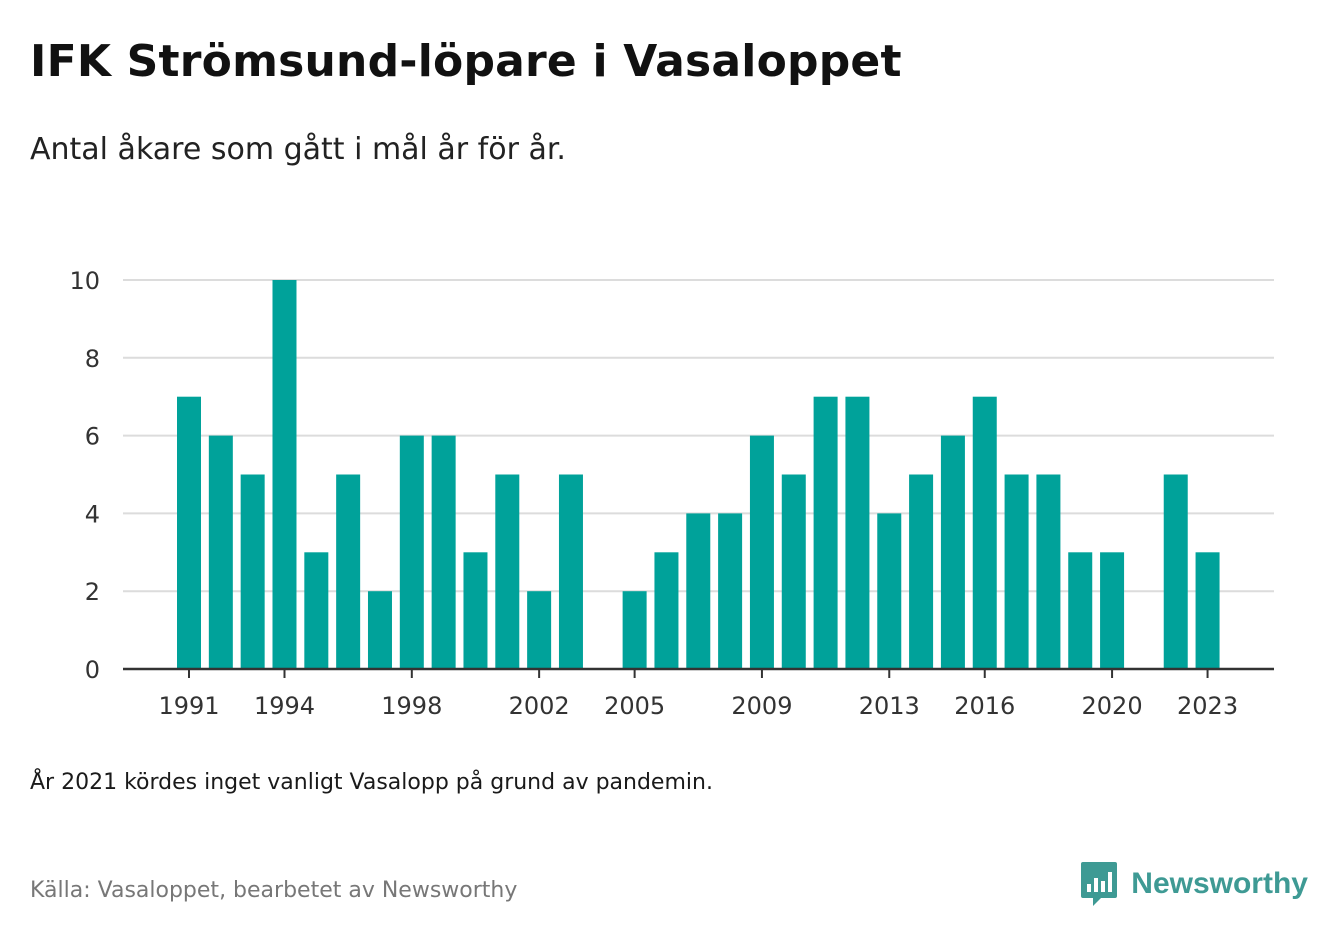  I want to click on y-tick-label: 0, so click(92, 670).